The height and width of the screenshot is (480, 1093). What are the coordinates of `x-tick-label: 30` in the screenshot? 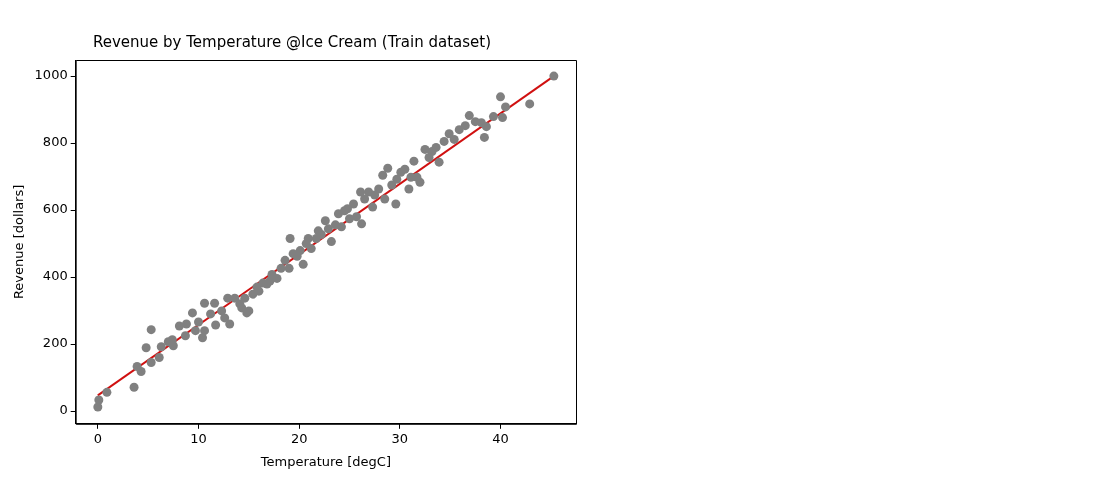 It's located at (400, 438).